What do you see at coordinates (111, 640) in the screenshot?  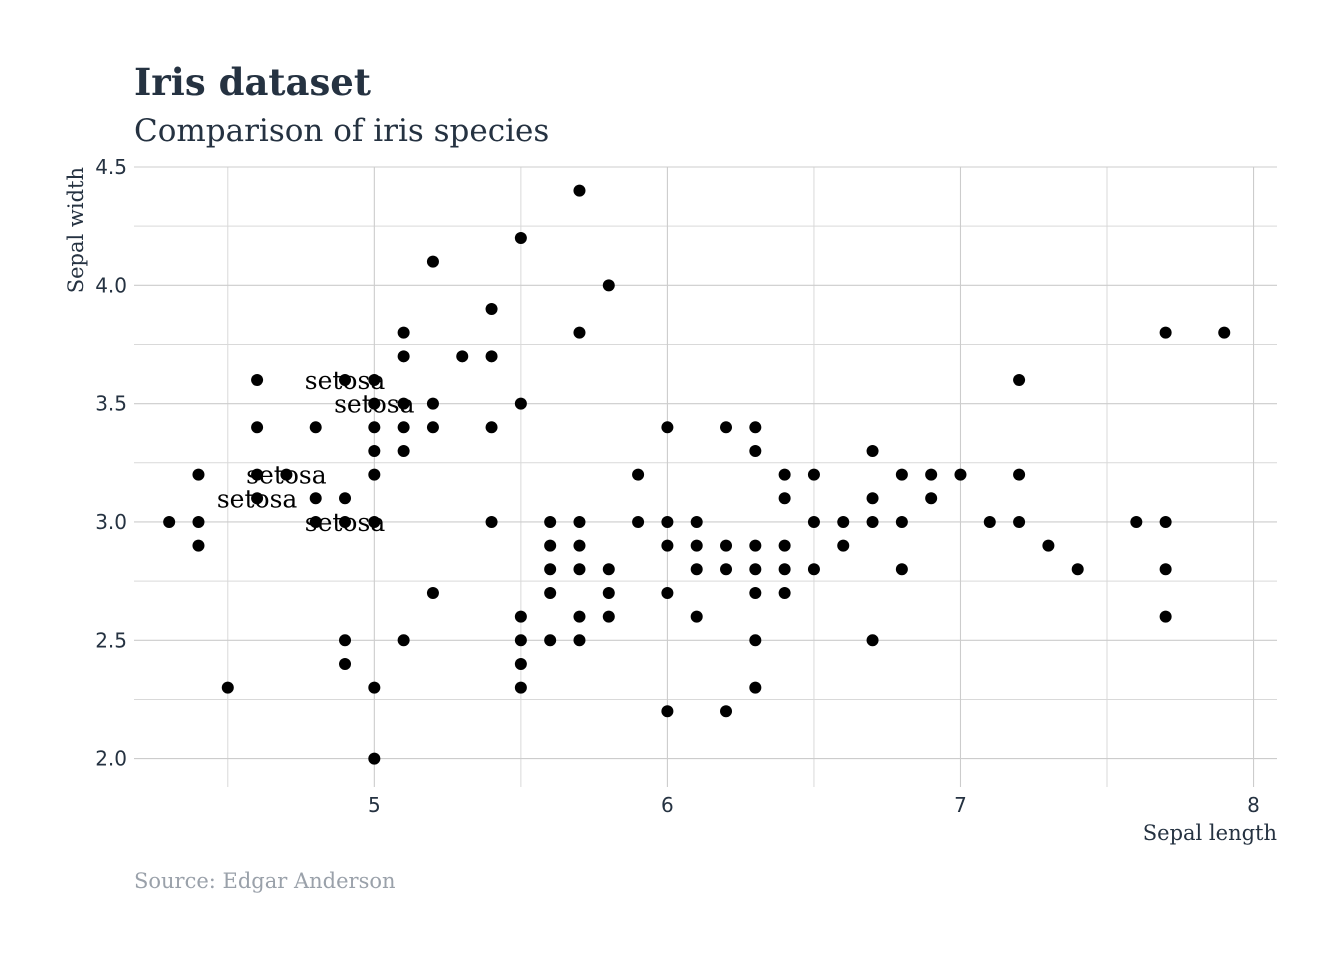 I see `y-tick-label: 2.5` at bounding box center [111, 640].